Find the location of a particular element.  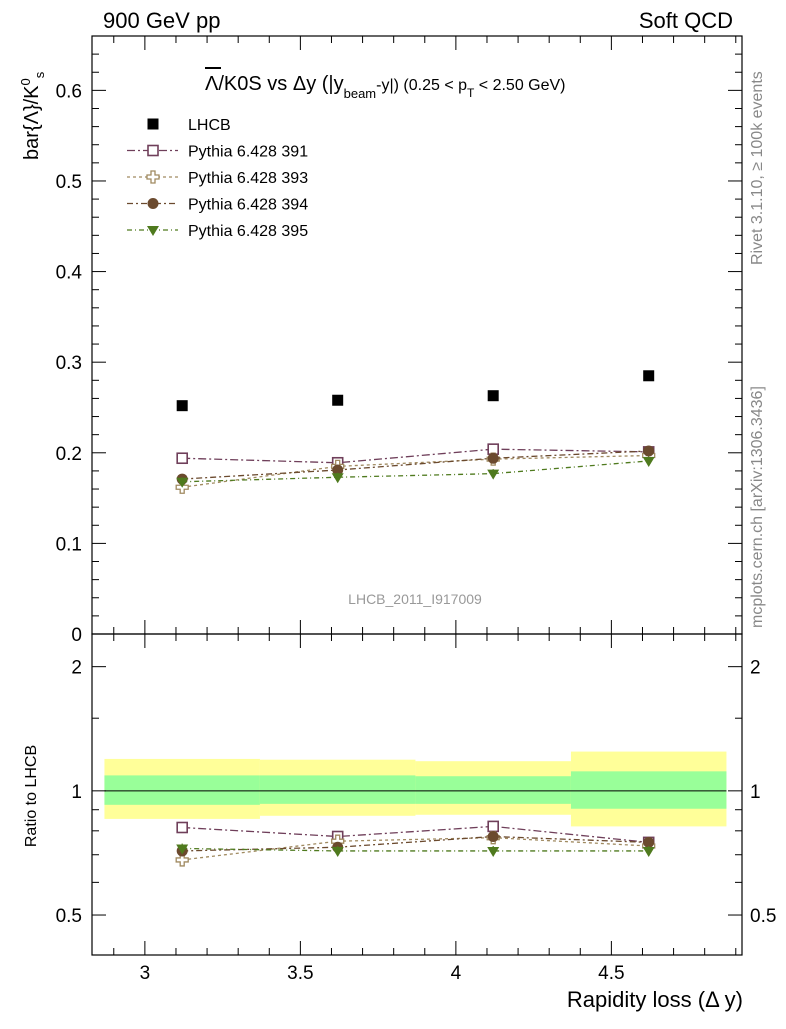

xtick-label: 4.5 is located at coordinates (611, 973).